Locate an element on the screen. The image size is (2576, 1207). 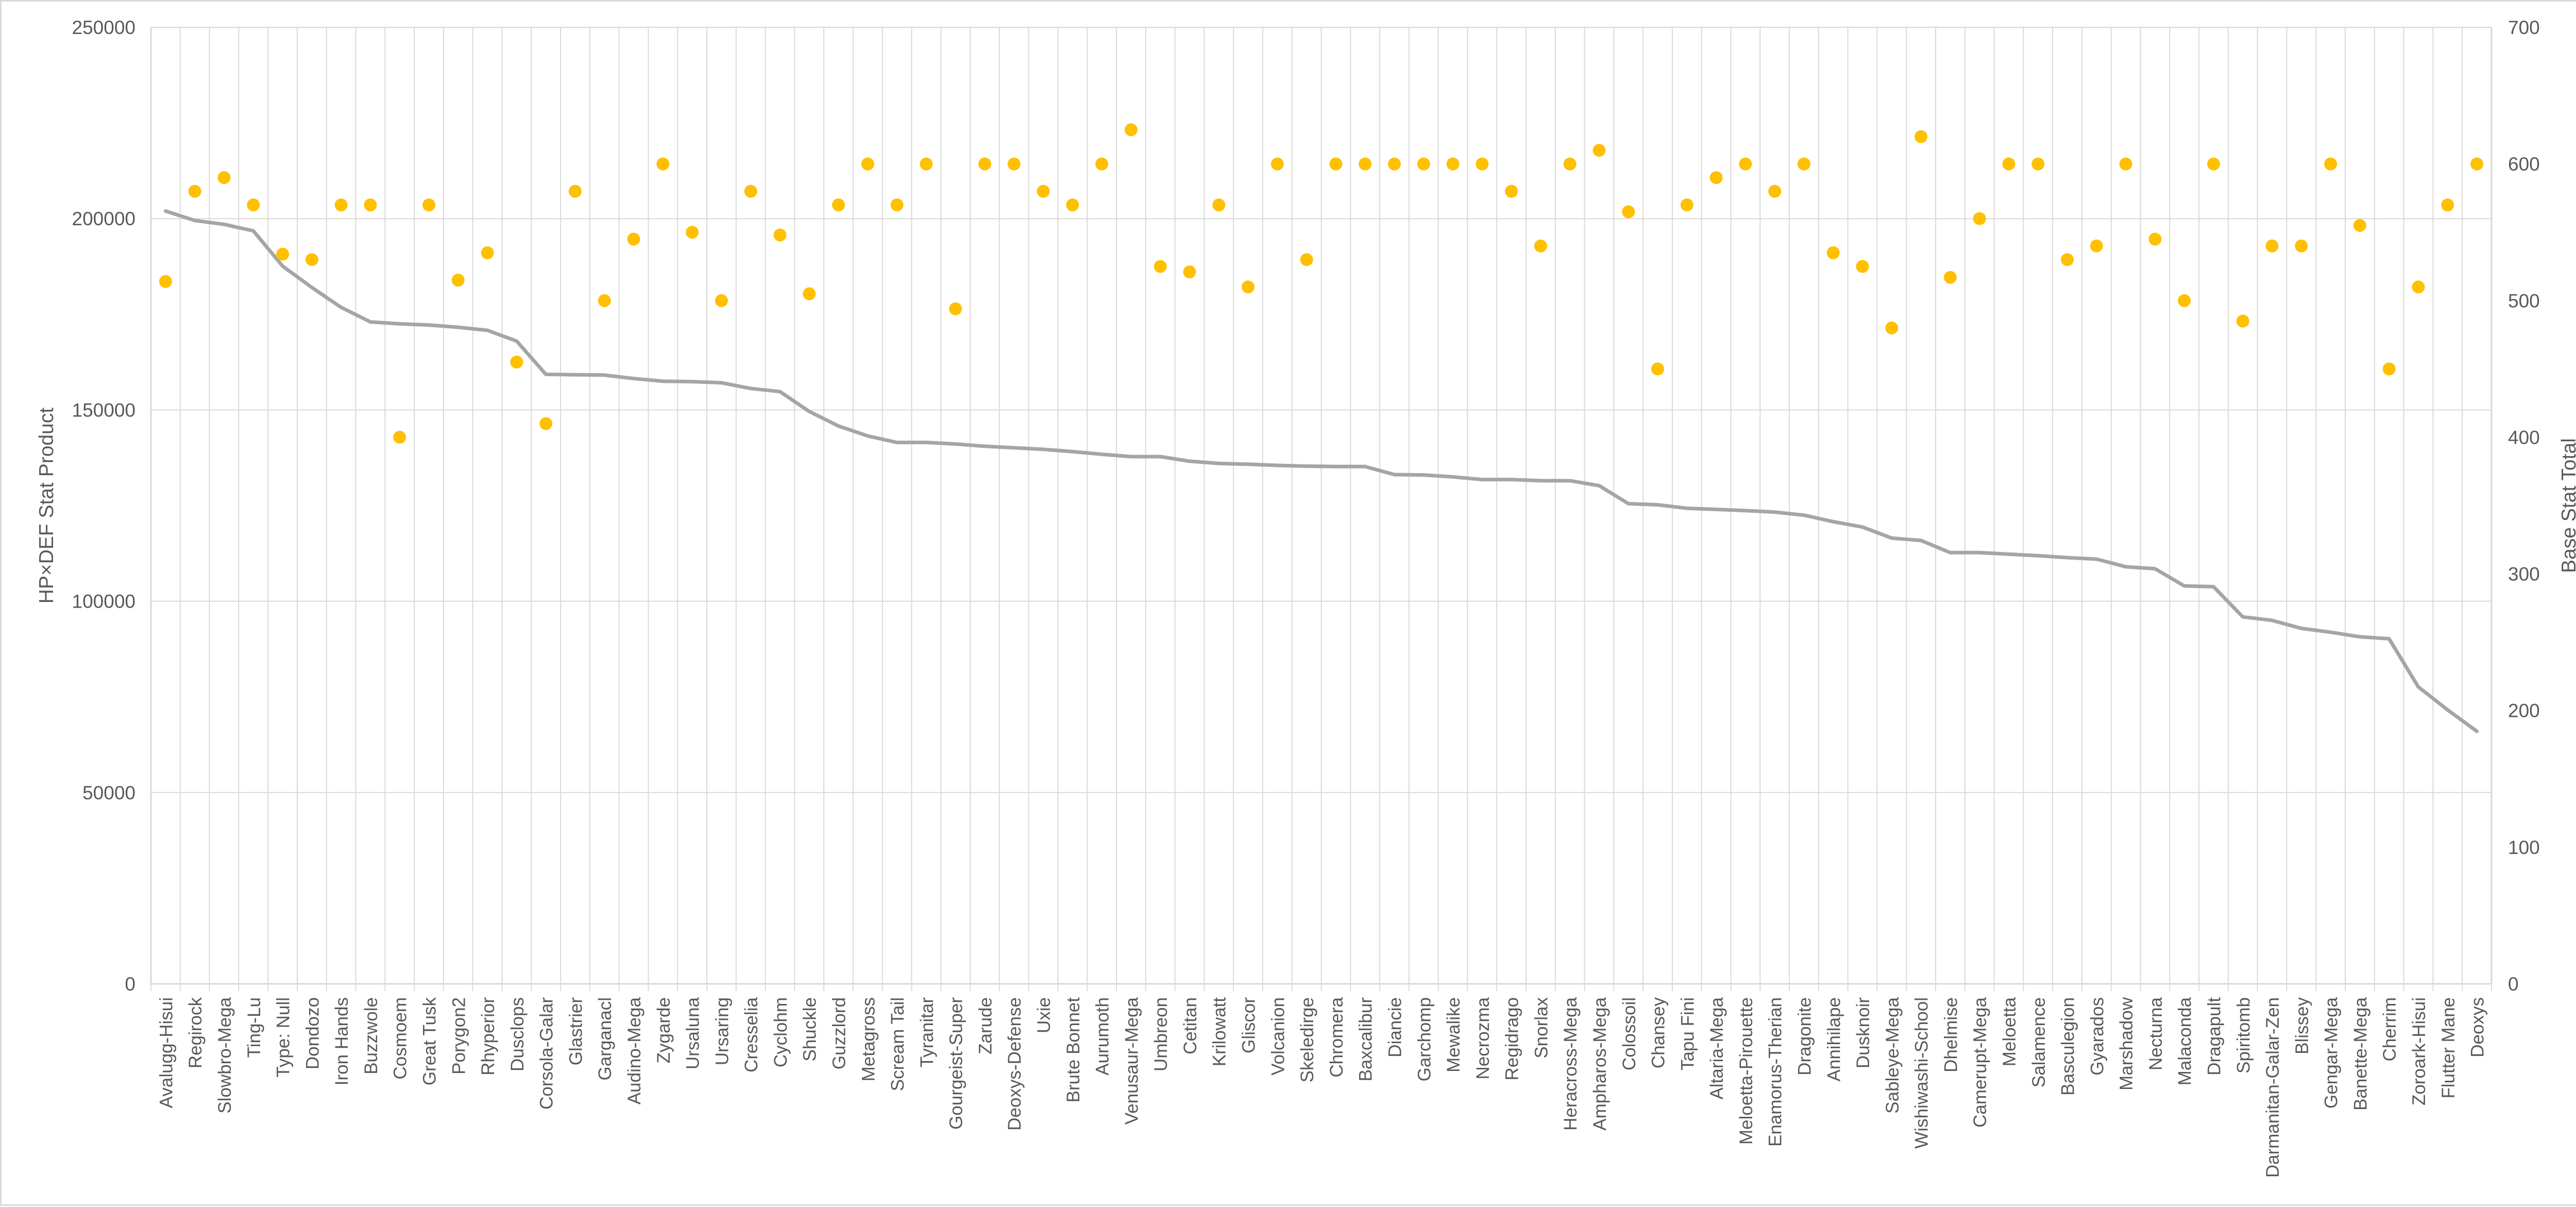
category-label: Buzzwole is located at coordinates (371, 1036).